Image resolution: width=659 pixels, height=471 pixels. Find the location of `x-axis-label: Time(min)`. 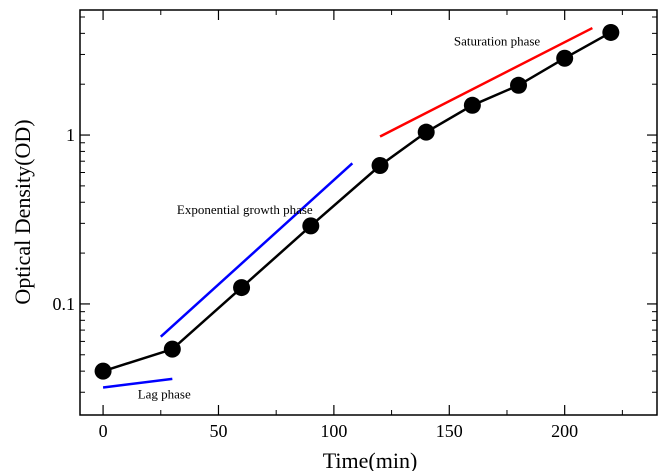

x-axis-label: Time(min) is located at coordinates (370, 459).